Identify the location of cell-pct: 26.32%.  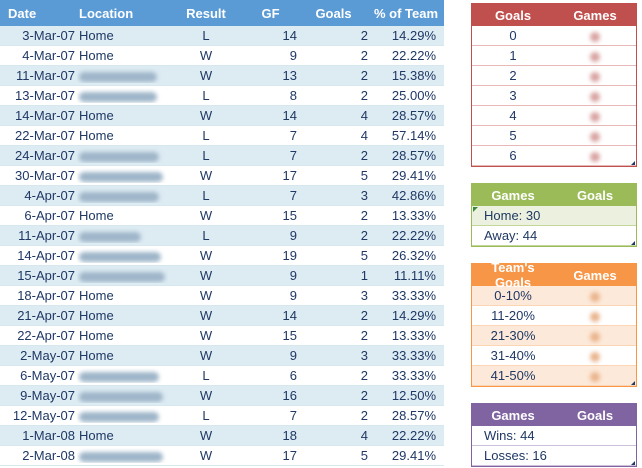
(413, 255).